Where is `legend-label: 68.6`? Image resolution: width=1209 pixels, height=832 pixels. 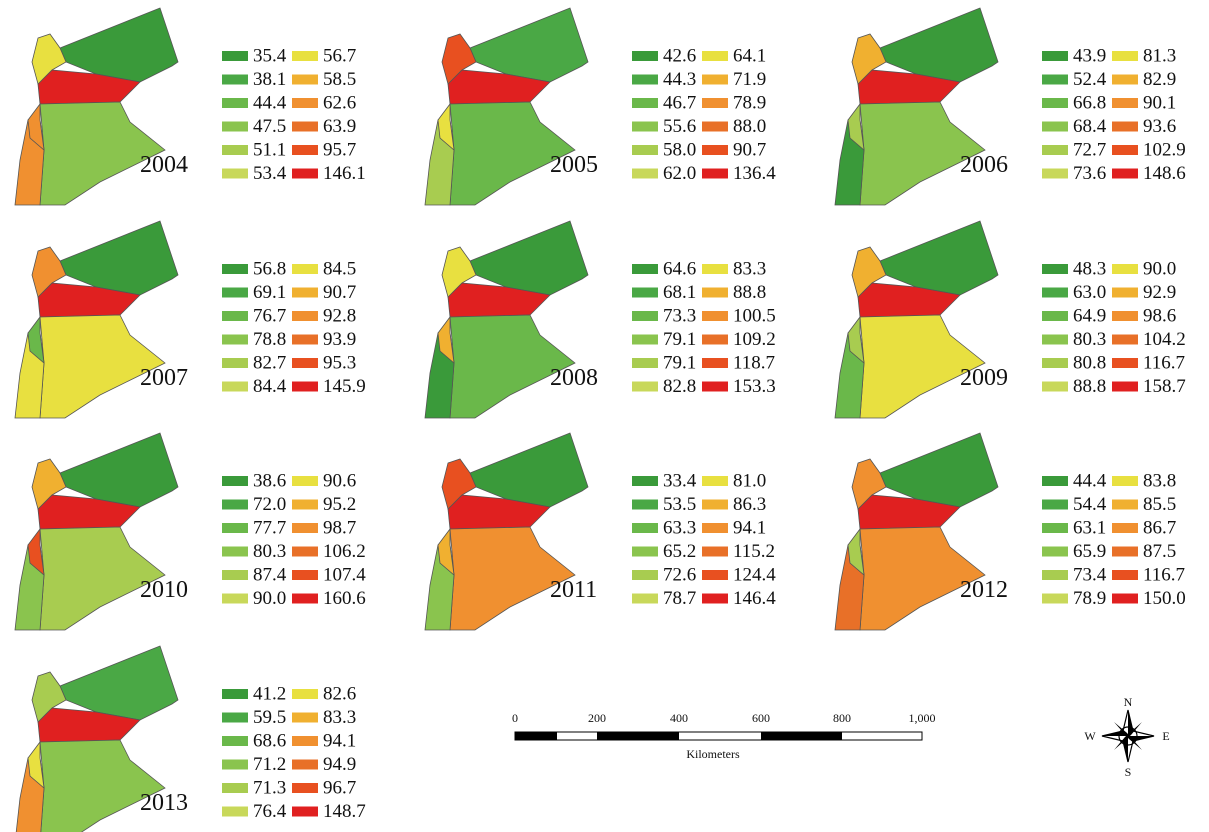 legend-label: 68.6 is located at coordinates (269, 740).